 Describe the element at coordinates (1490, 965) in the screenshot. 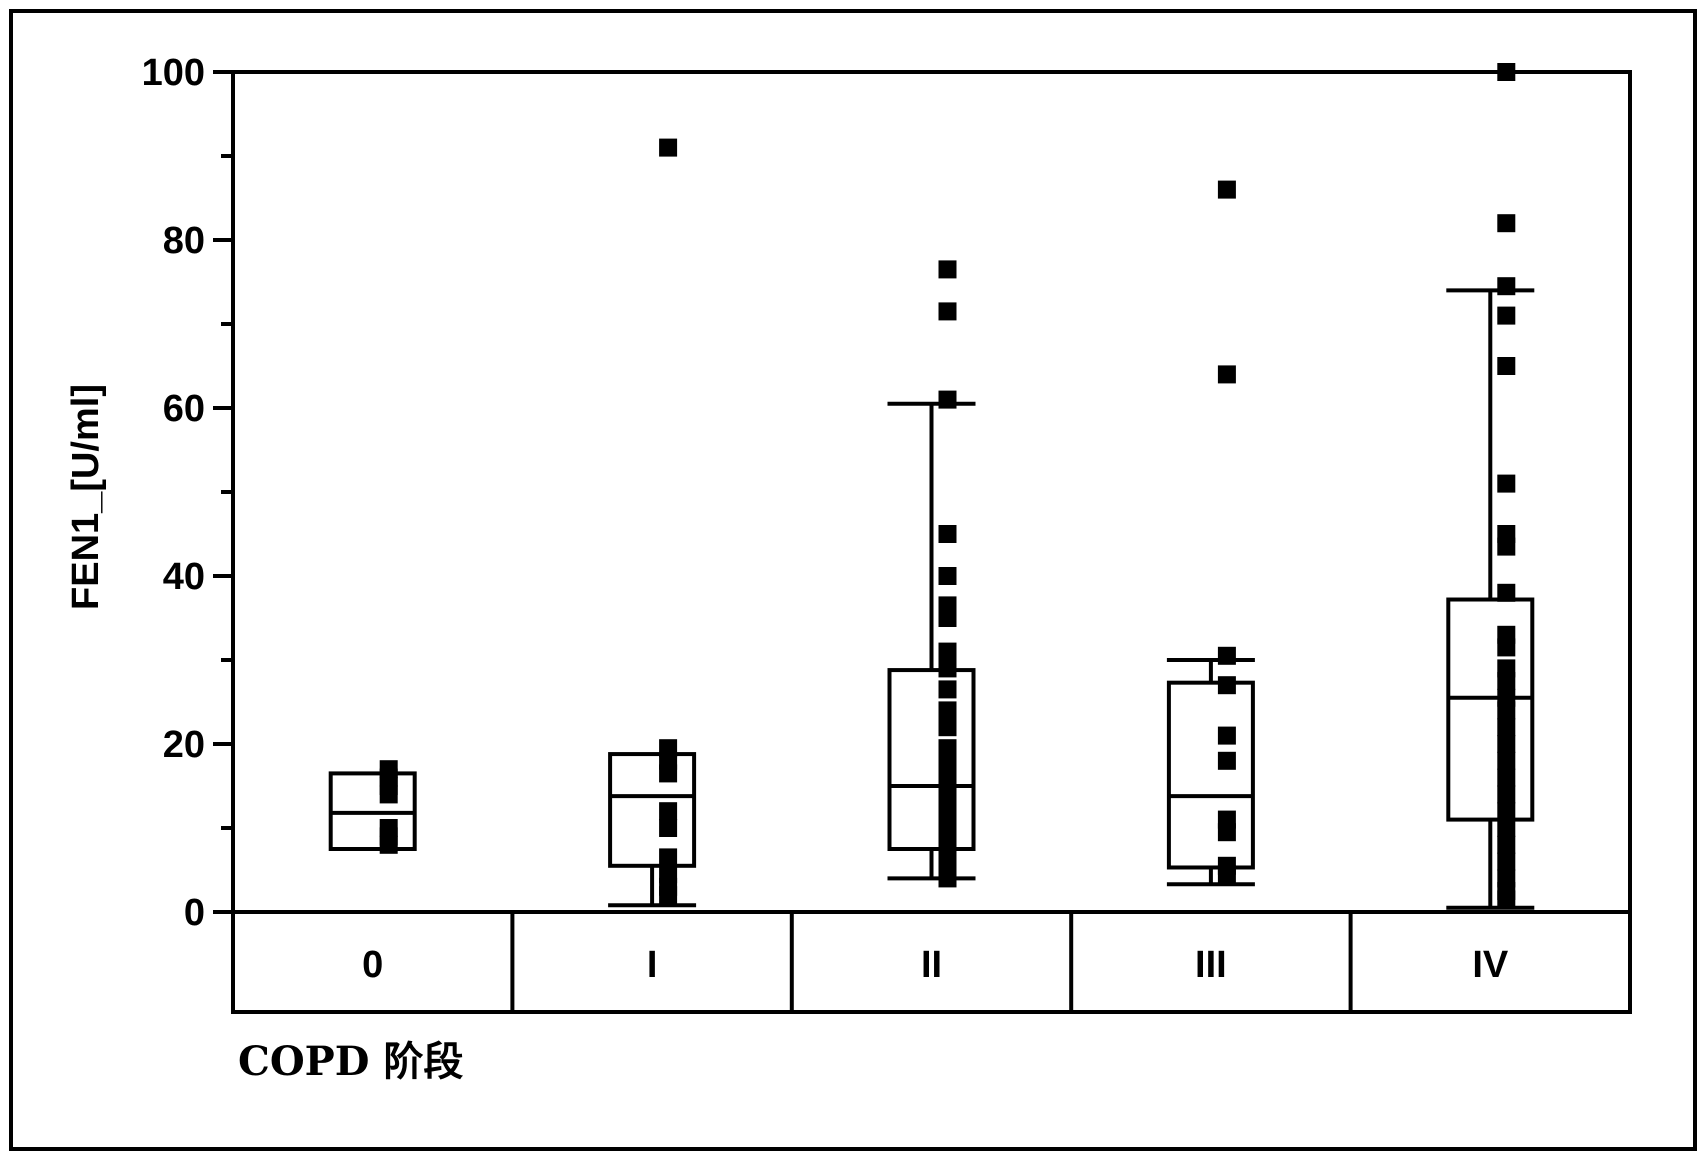

I see `x-tick-label: IV` at that location.